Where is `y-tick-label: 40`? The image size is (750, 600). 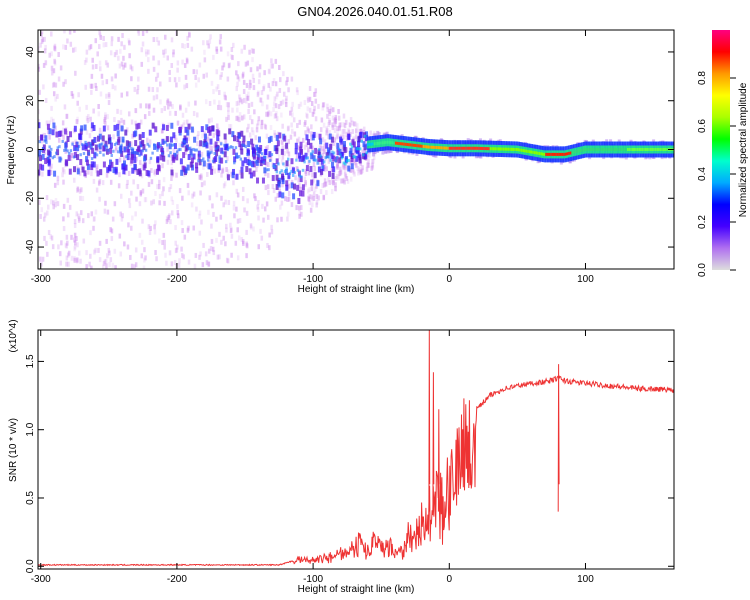 y-tick-label: 40 is located at coordinates (30, 52).